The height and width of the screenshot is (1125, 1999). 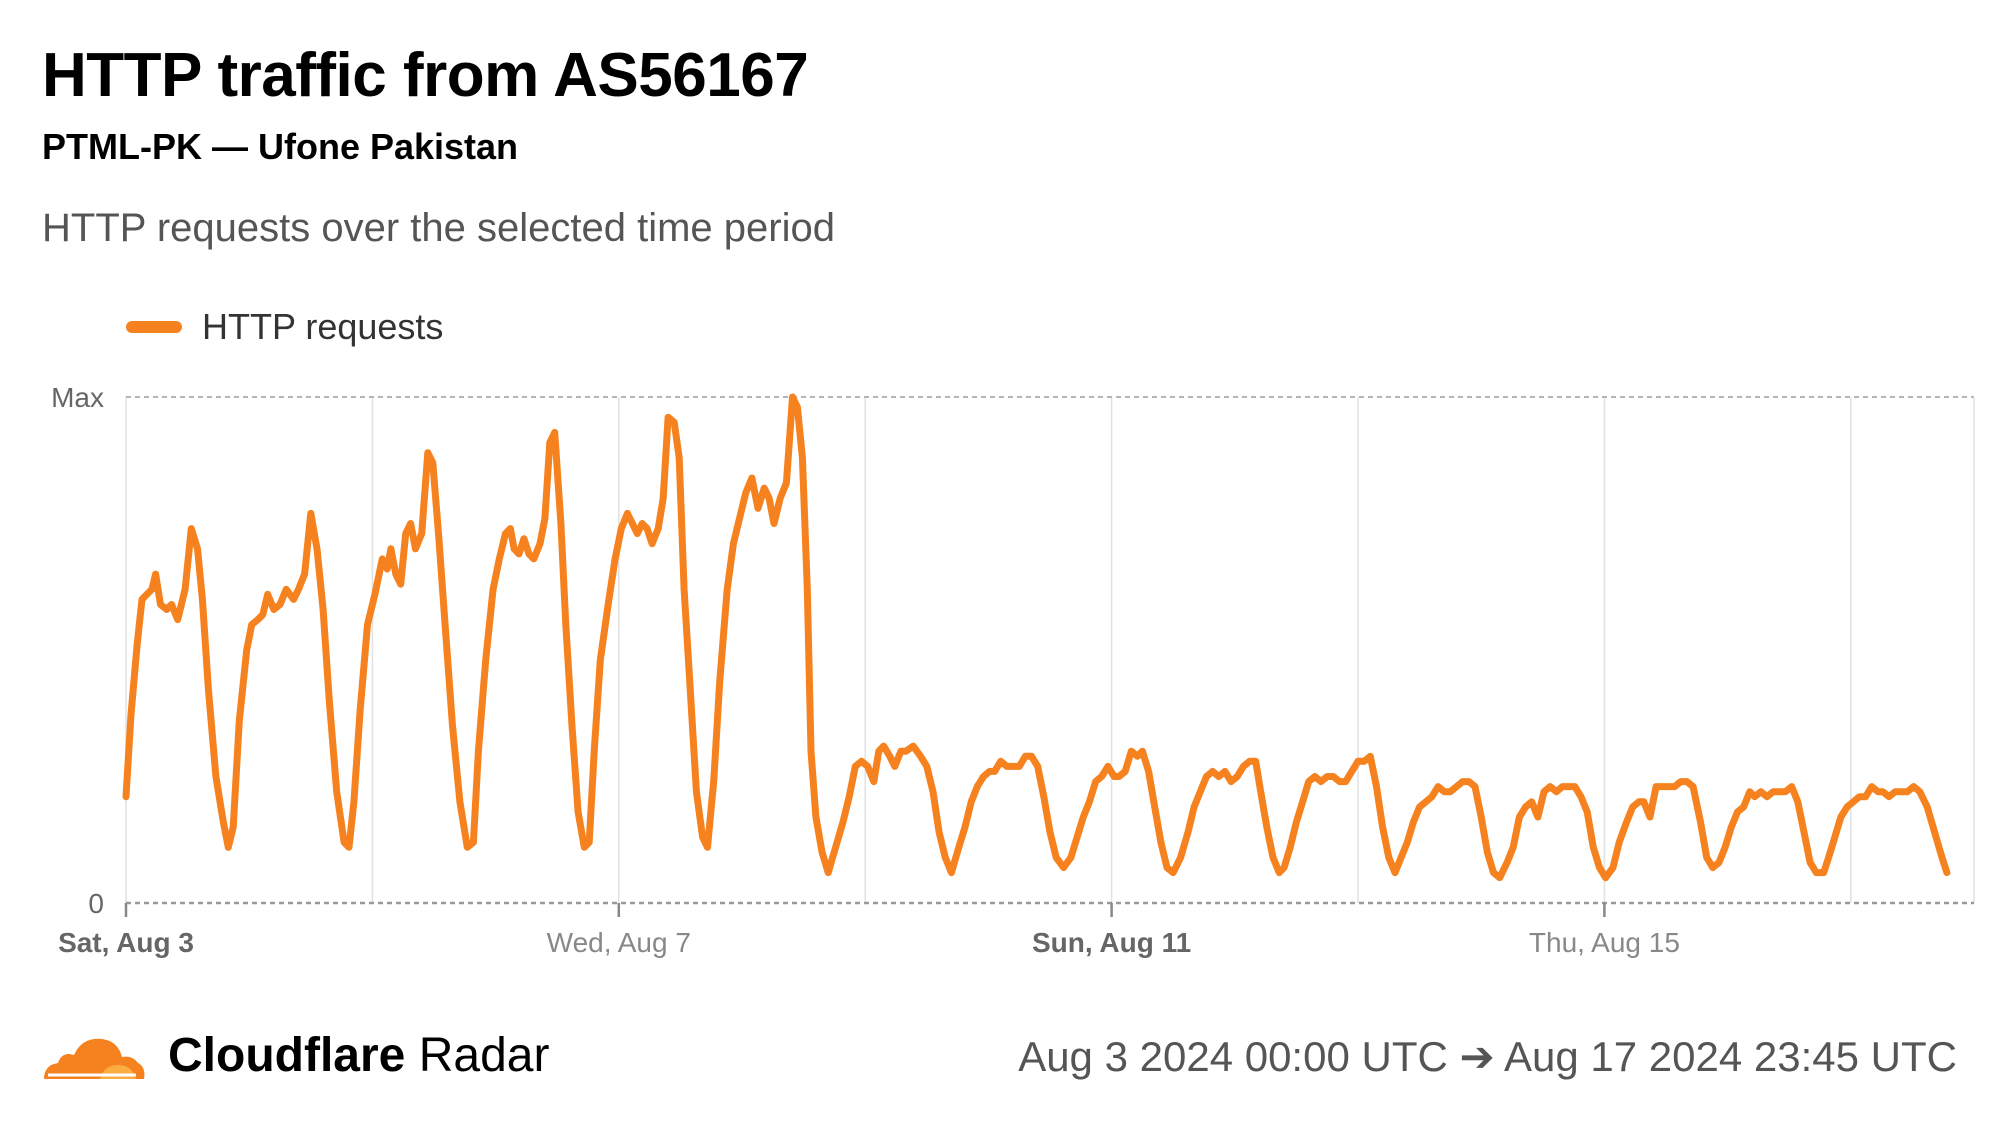 I want to click on legend-swatch, so click(x=154, y=327).